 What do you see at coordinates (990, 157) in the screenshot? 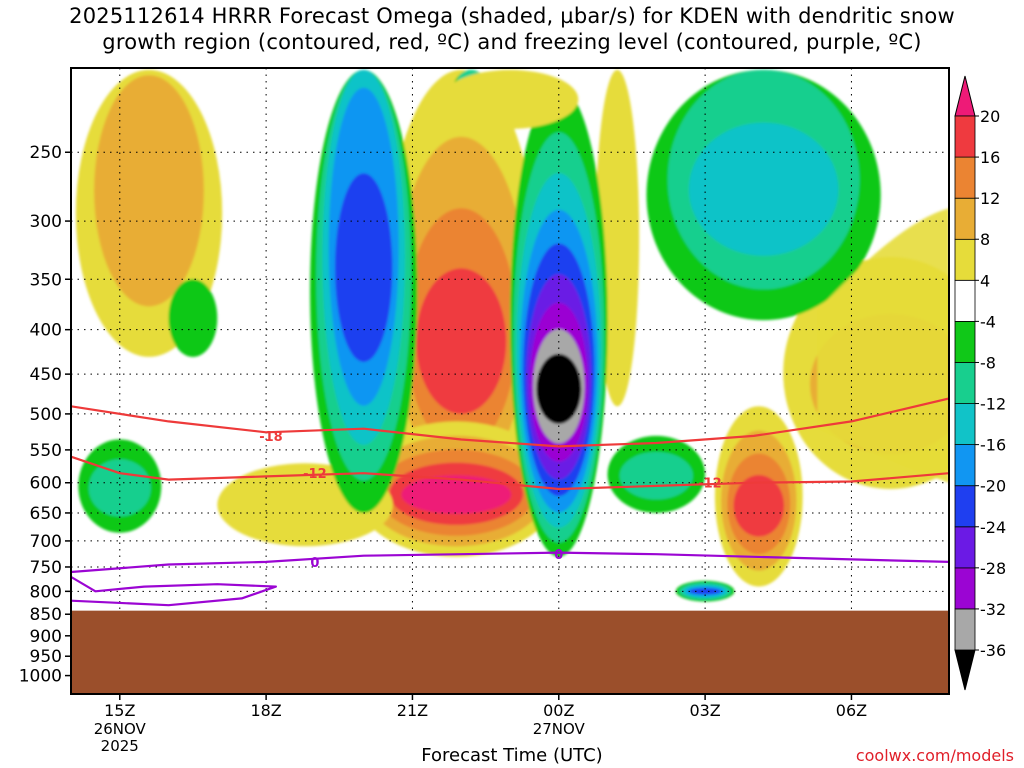
I see `colorbar-label: 16` at bounding box center [990, 157].